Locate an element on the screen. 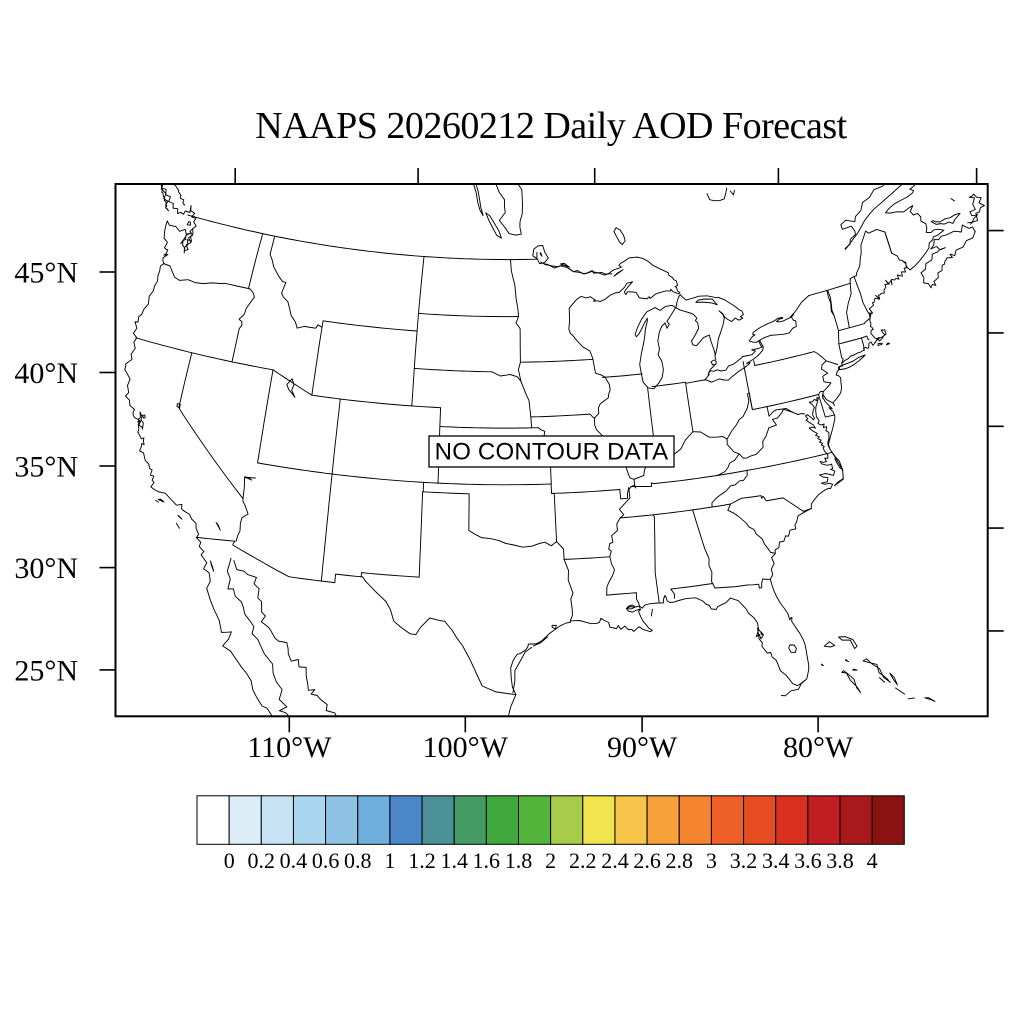 This screenshot has height=1024, width=1024. svg-text: 0.6 is located at coordinates (326, 860).